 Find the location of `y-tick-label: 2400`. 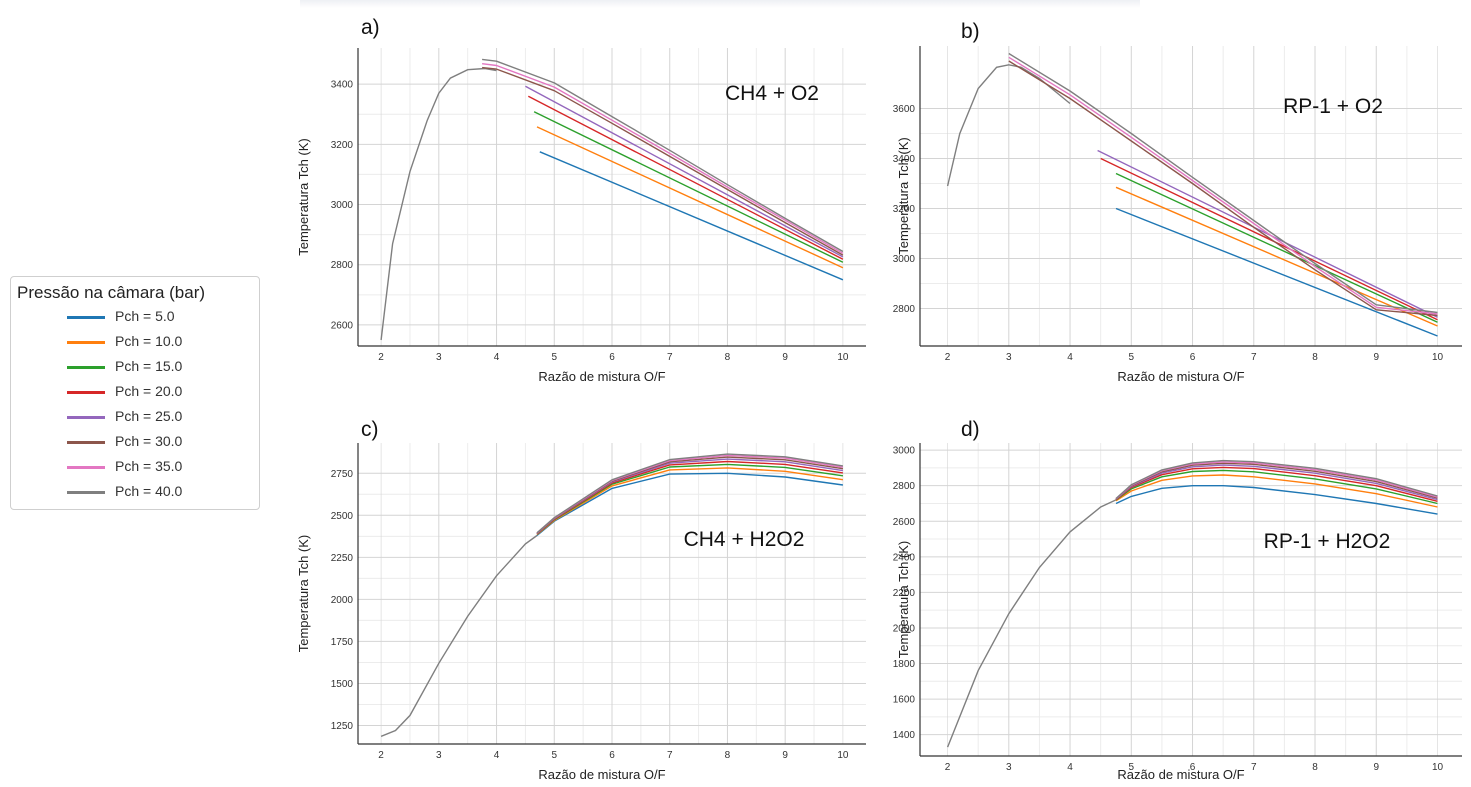

y-tick-label: 2400 is located at coordinates (904, 557).